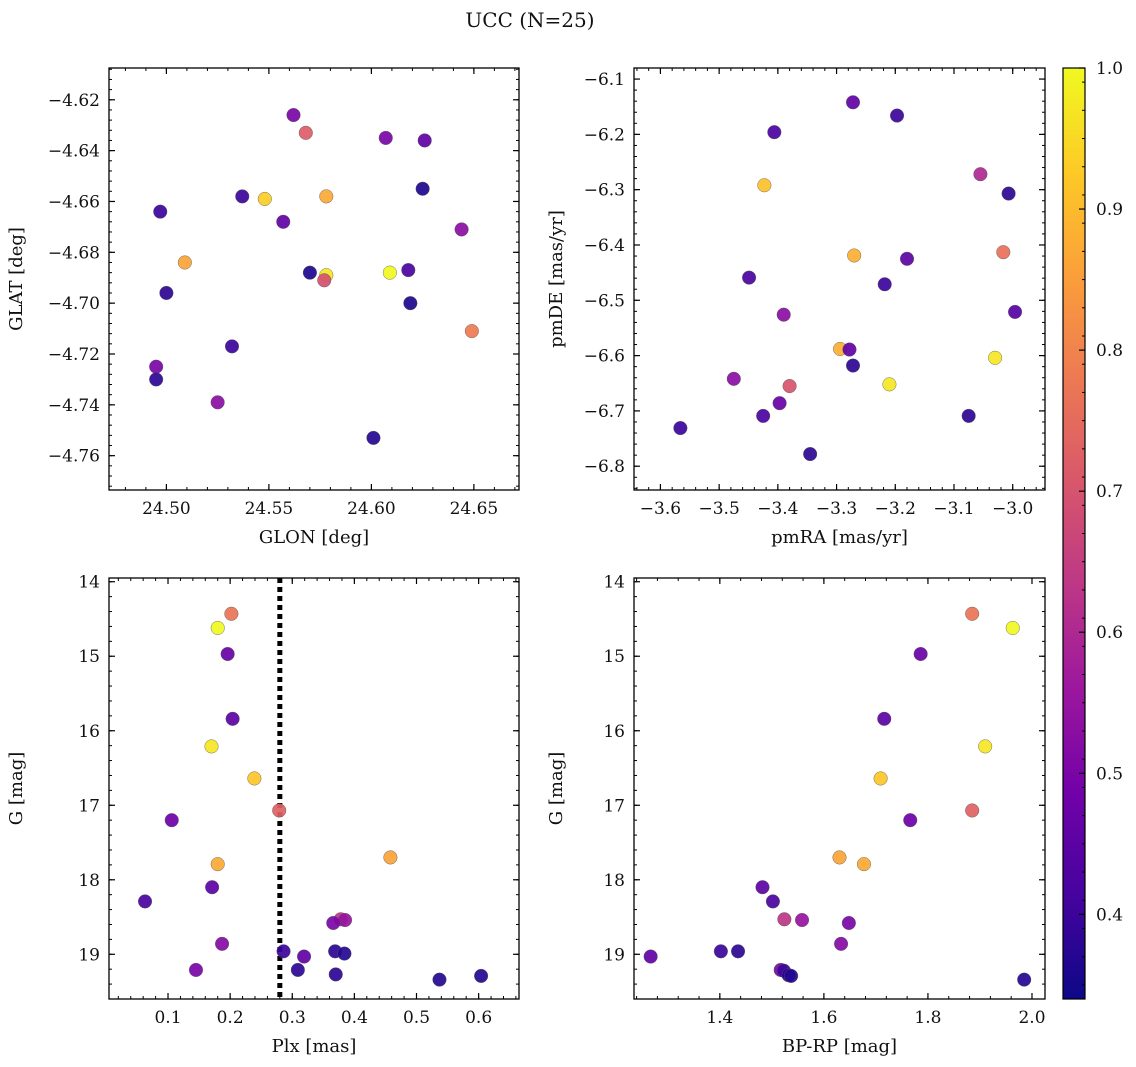 The height and width of the screenshot is (1067, 1136). What do you see at coordinates (614, 806) in the screenshot?
I see `y-tick-label: 17` at bounding box center [614, 806].